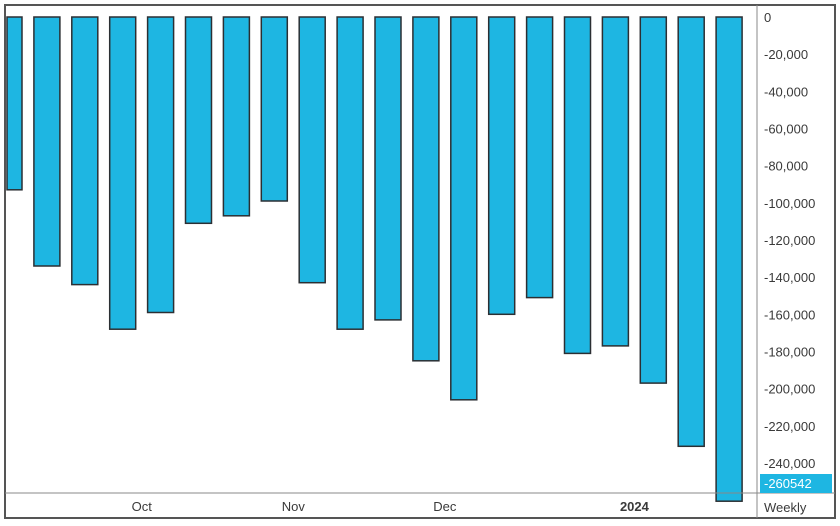 Image resolution: width=840 pixels, height=526 pixels. I want to click on y-tick-label: -140,000, so click(789, 277).